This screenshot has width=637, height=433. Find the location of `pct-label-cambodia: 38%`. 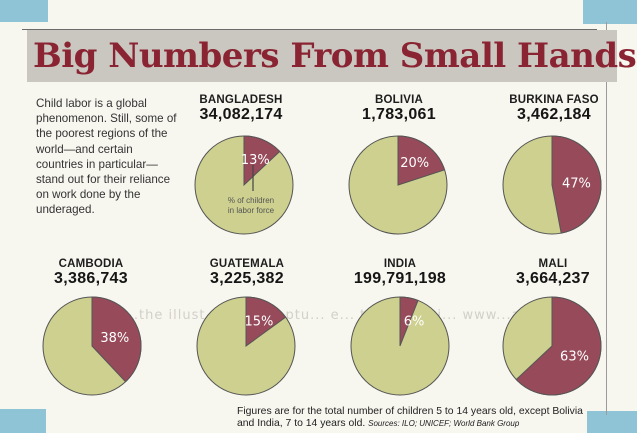

pct-label-cambodia: 38% is located at coordinates (114, 338).